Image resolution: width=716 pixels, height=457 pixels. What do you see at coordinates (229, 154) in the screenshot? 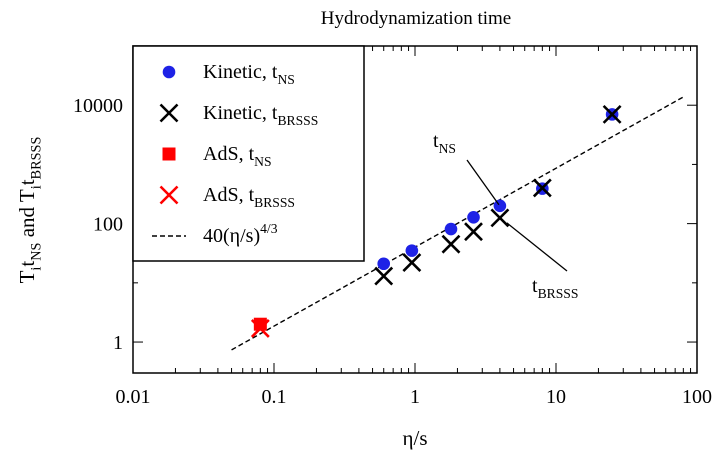
I see `legend-label-2-part-0: AdS, t` at bounding box center [229, 154].